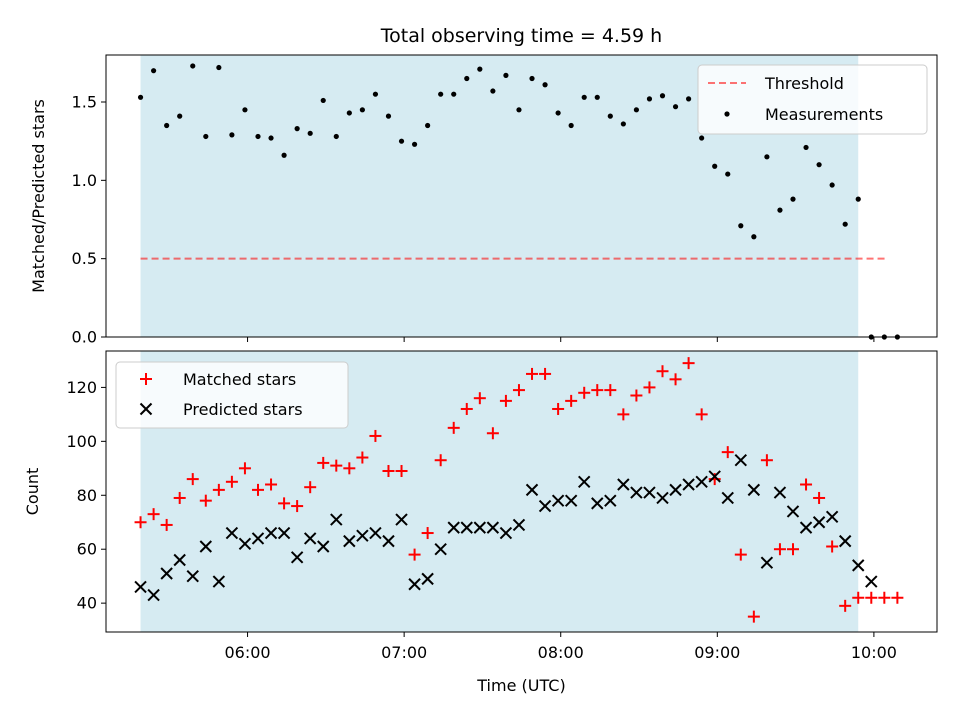 The image size is (960, 720). I want to click on y-tick-label: 0.0, so click(84, 337).